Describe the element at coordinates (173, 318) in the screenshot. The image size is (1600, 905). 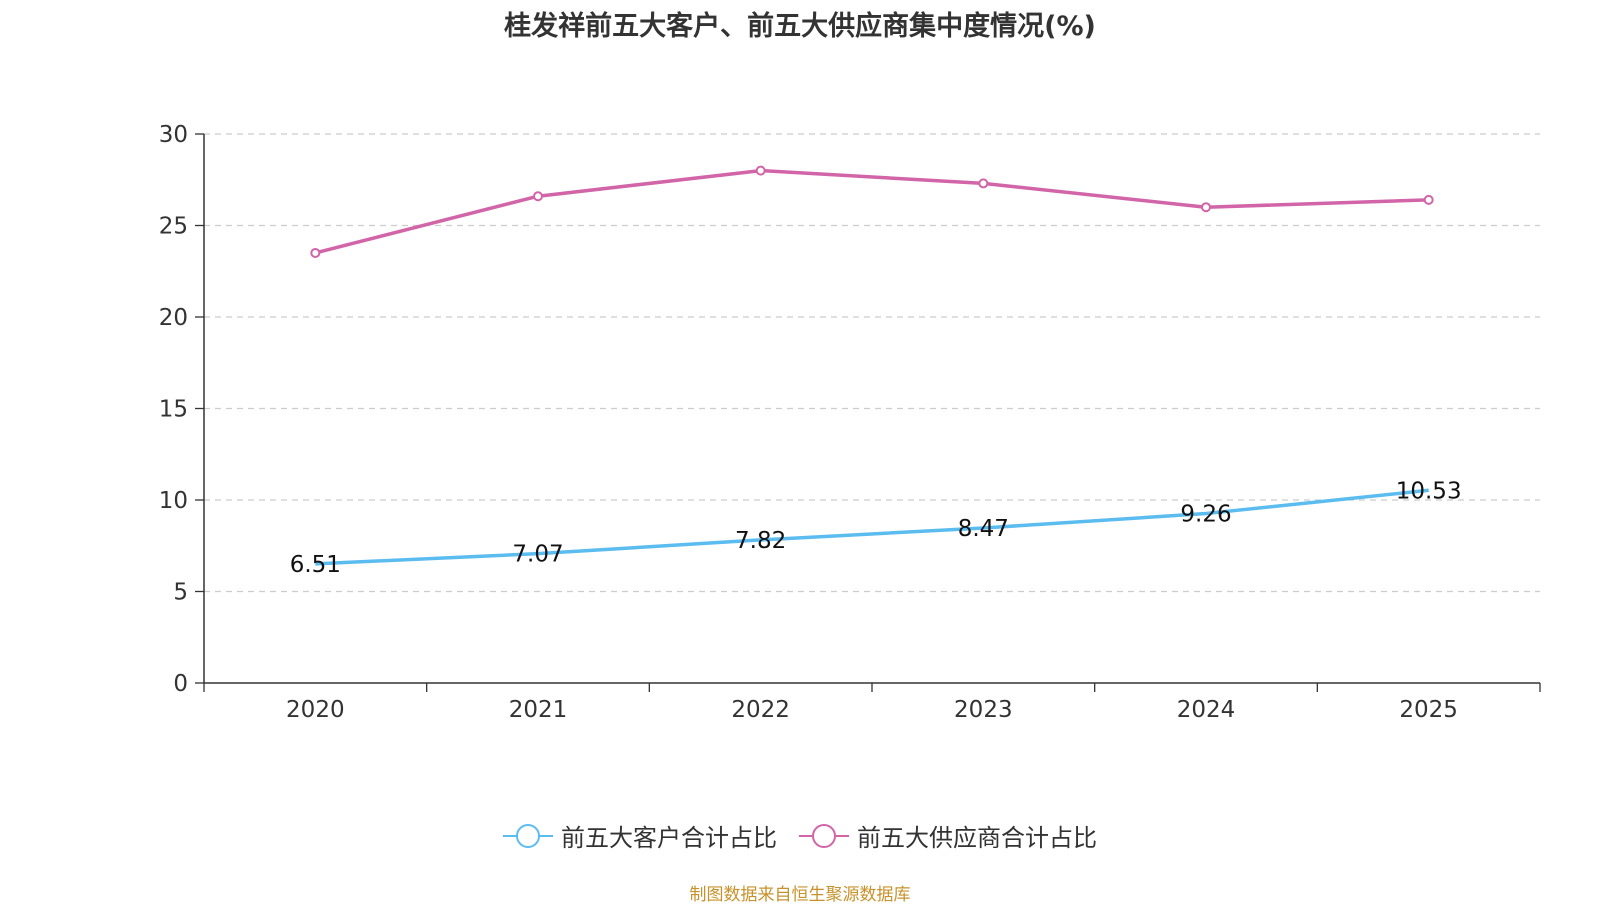
I see `y-tick-label: 20` at that location.